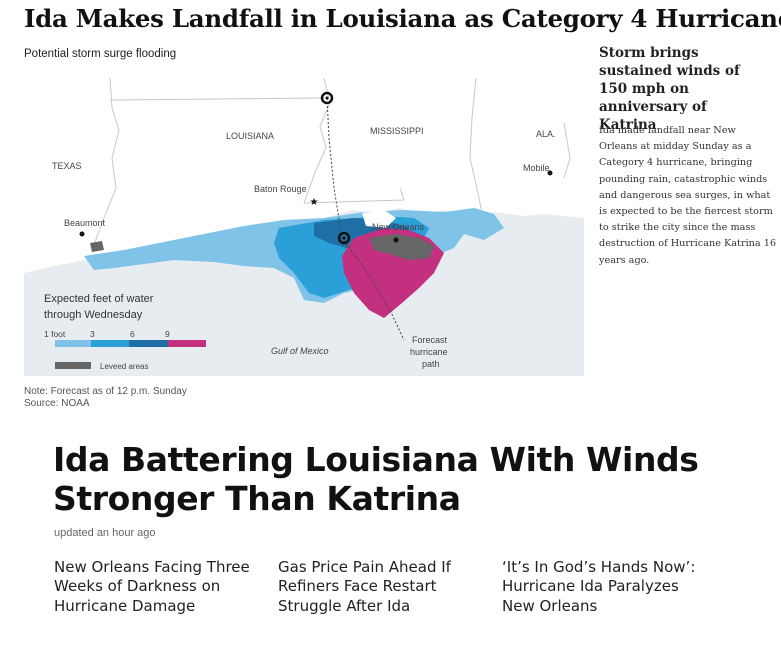 The height and width of the screenshot is (658, 781). I want to click on alabama-florida-border, so click(567, 150).